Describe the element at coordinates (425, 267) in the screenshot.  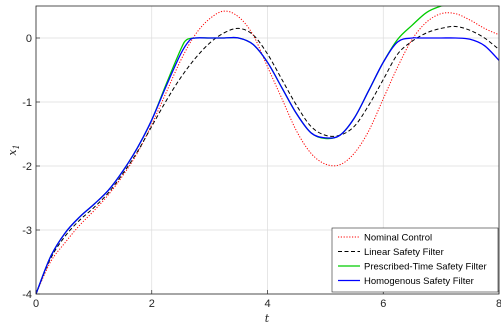
I see `legend-label: Prescribed-Time Safety Filter` at that location.